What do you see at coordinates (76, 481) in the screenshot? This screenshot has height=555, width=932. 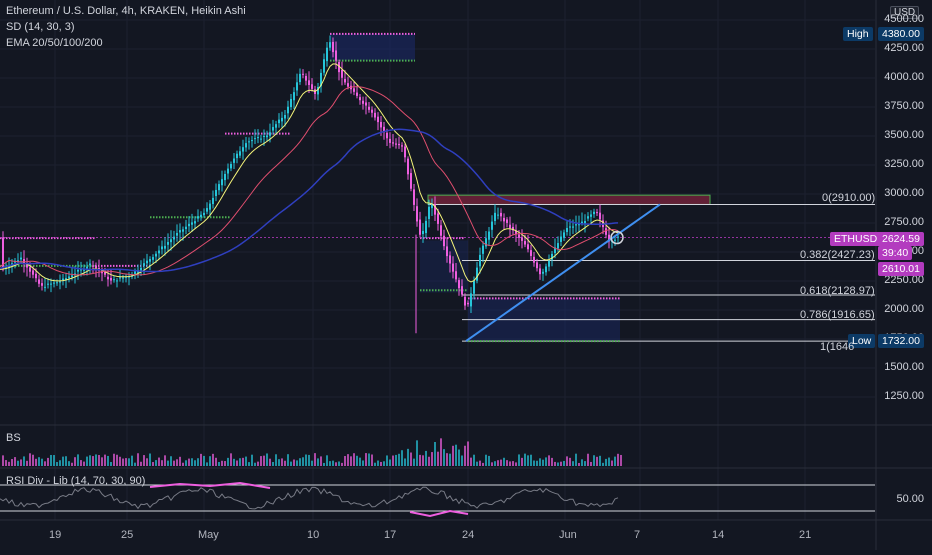 I see `rsi-pane-label: RSI Div - Lib (14, 70, 30, 90)` at bounding box center [76, 481].